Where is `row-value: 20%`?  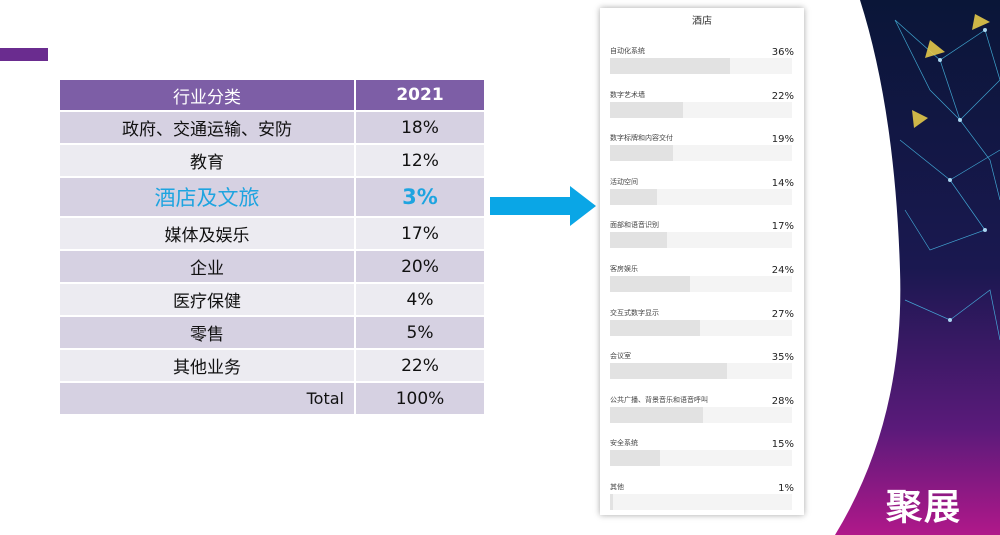
row-value: 20% is located at coordinates (420, 267).